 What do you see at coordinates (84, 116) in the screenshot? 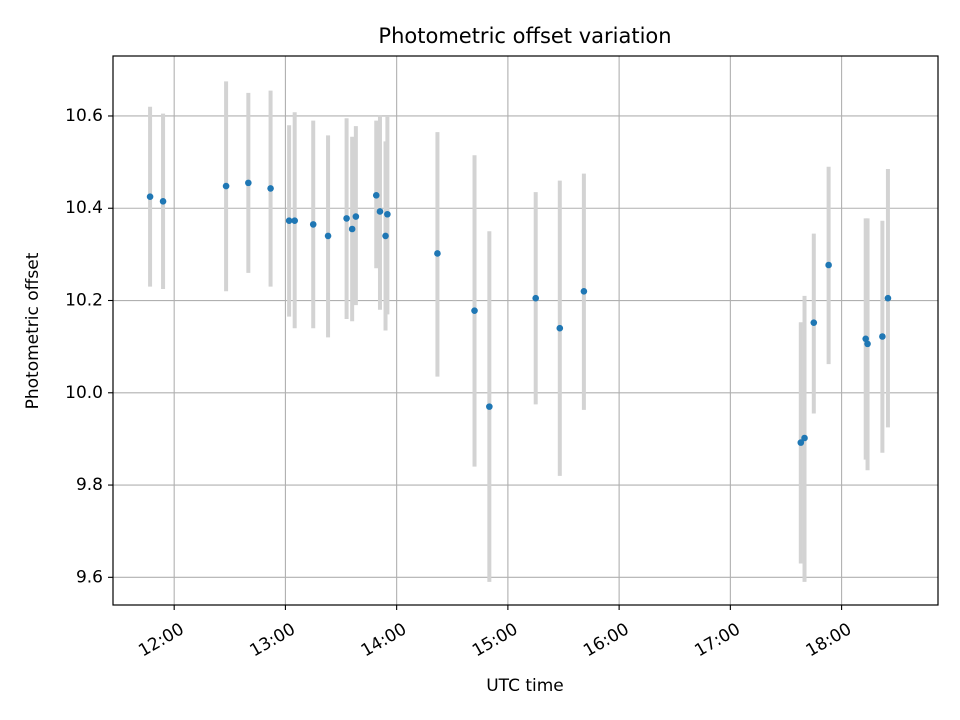
I see `y-tick-label: 10.6` at bounding box center [84, 116].